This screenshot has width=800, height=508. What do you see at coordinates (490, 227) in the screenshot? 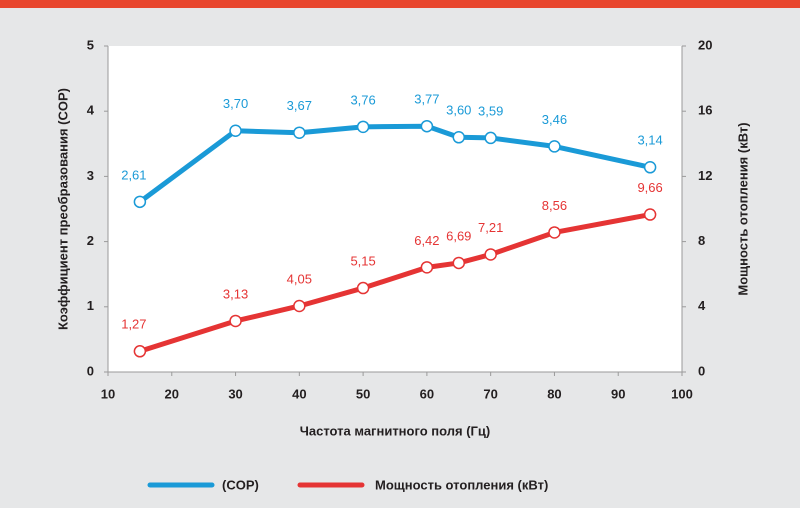
I see `data-label: 7,21` at bounding box center [490, 227].